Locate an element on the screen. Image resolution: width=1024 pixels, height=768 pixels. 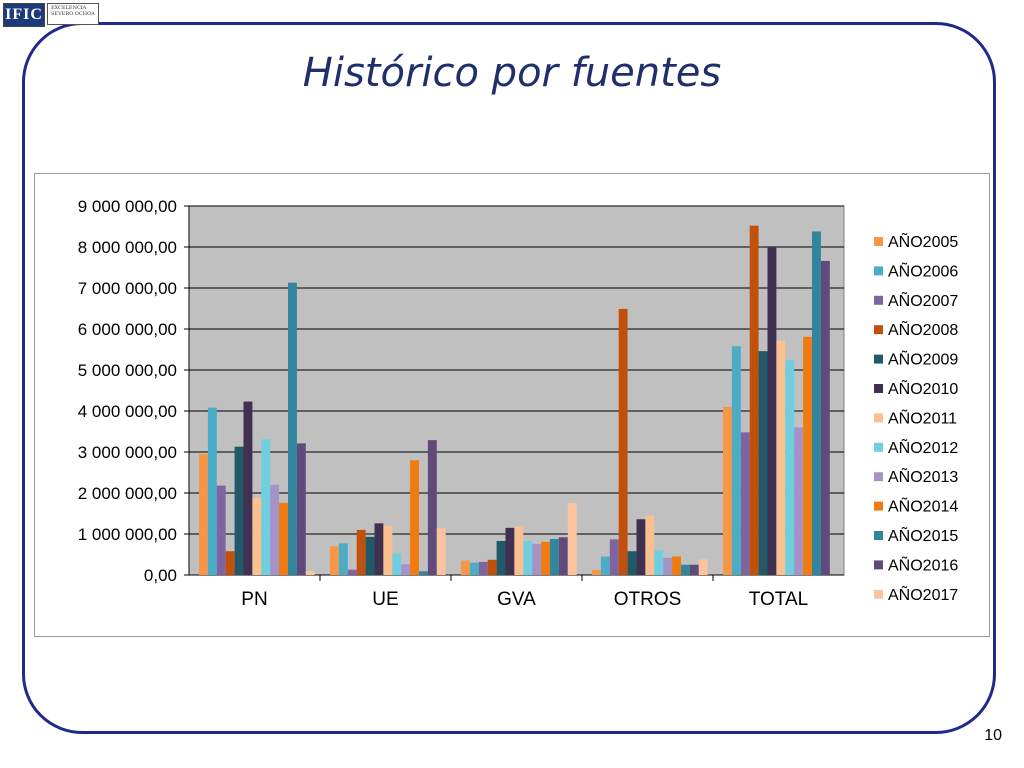
legend-label: AÑO2012 is located at coordinates (923, 447).